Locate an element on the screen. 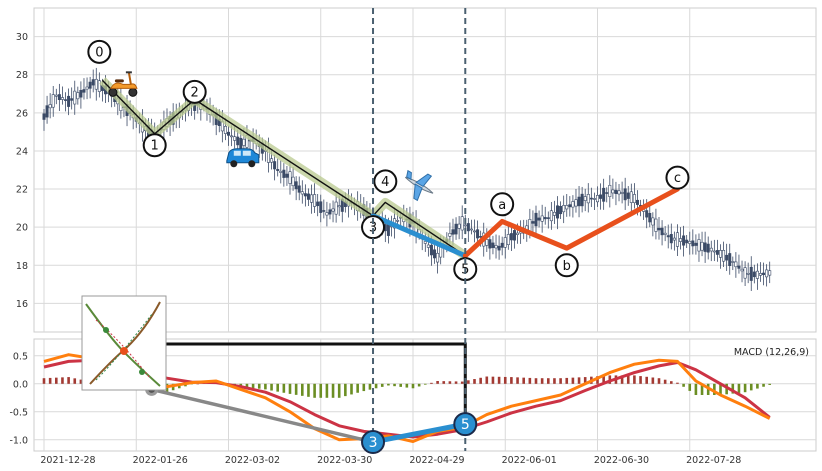 This screenshot has height=471, width=822. price-y-tick-label: 30 is located at coordinates (22, 37).